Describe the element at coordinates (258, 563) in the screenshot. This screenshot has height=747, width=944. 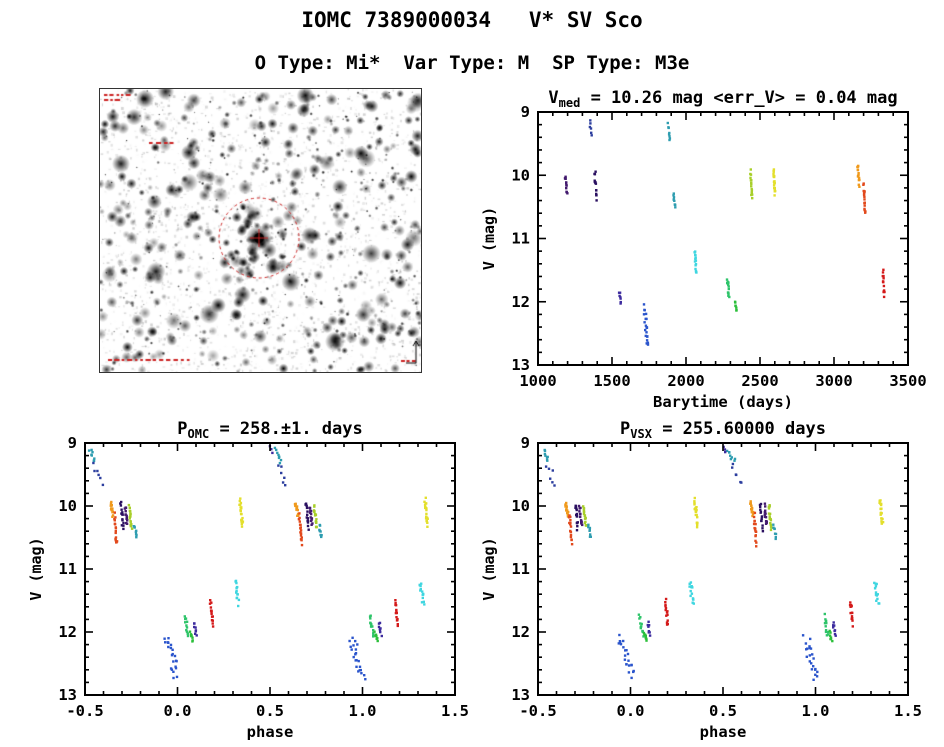
I see `phase_omc-data-points` at that location.